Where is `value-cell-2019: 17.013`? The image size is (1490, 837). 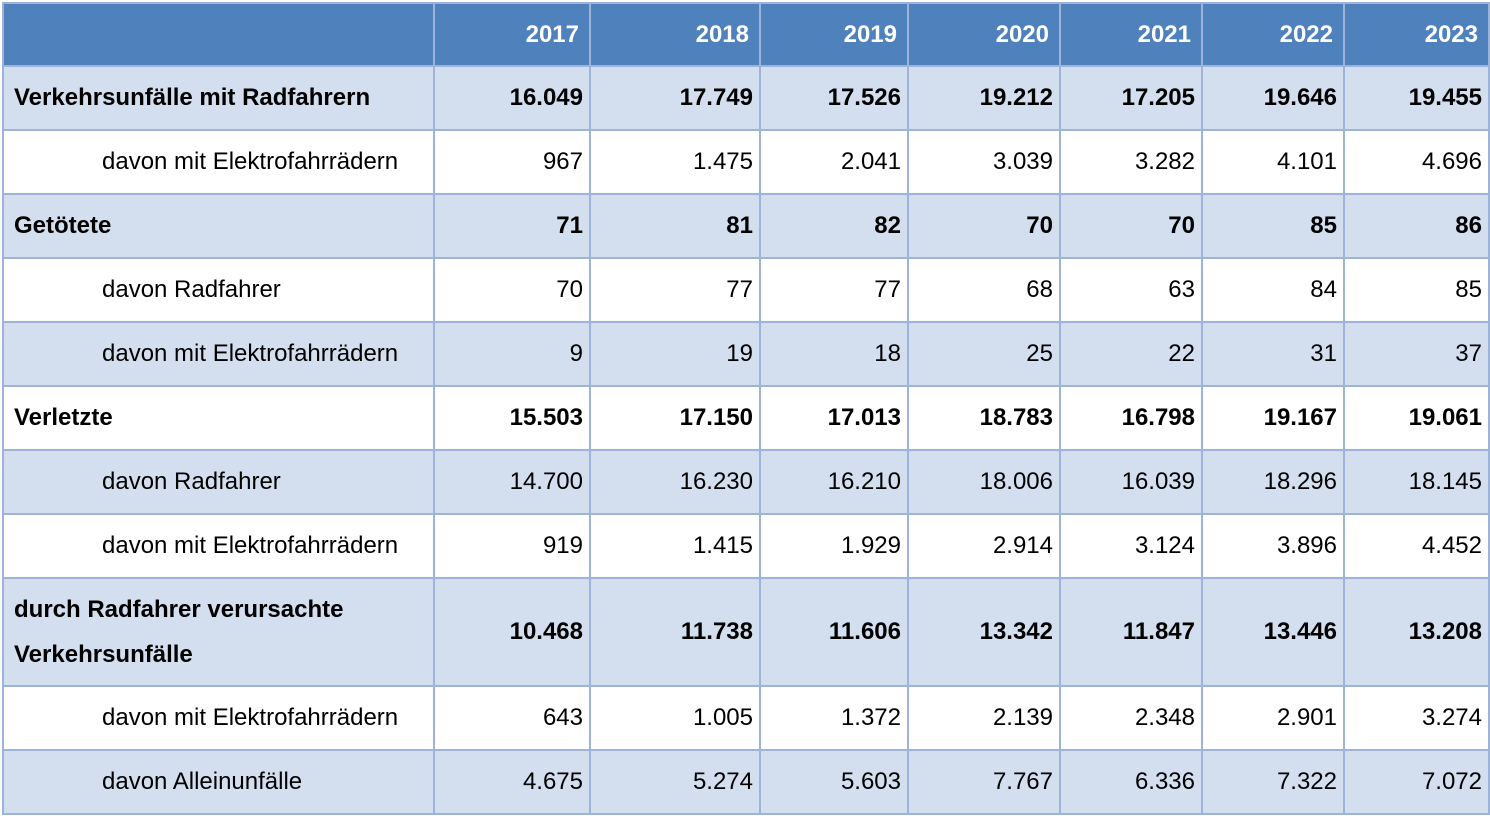
value-cell-2019: 17.013 is located at coordinates (834, 418).